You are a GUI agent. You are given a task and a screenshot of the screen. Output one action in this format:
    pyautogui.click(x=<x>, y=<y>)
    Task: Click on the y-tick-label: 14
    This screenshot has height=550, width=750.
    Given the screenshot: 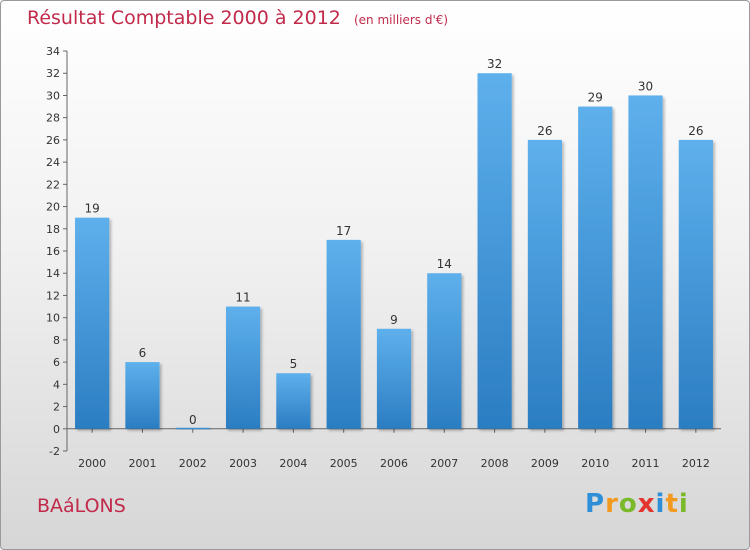 What is the action you would take?
    pyautogui.click(x=53, y=273)
    